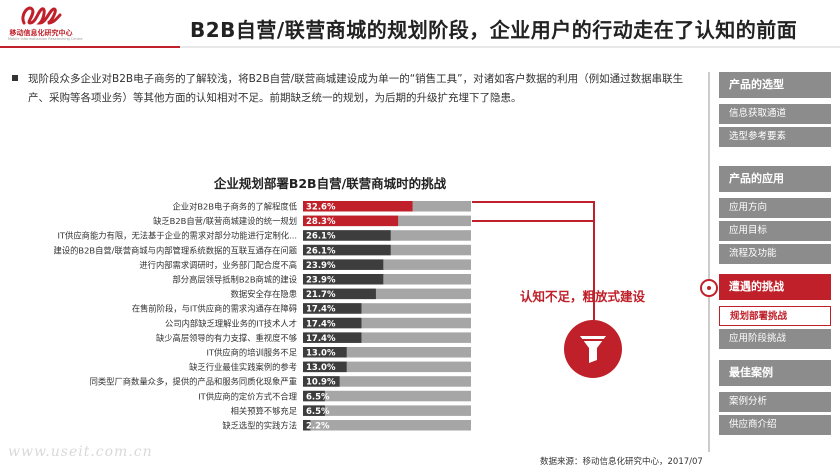 This screenshot has height=472, width=840. What do you see at coordinates (775, 316) in the screenshot?
I see `sidebar-item: 规划部署挑战` at bounding box center [775, 316].